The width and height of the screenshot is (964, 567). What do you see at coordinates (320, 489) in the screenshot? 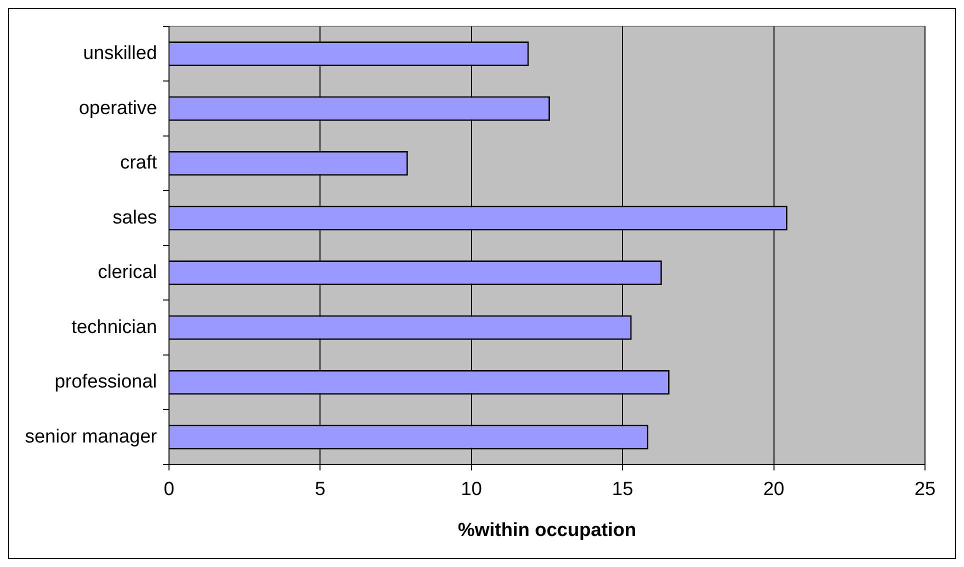
I see `x-tick-label: 5` at bounding box center [320, 489].